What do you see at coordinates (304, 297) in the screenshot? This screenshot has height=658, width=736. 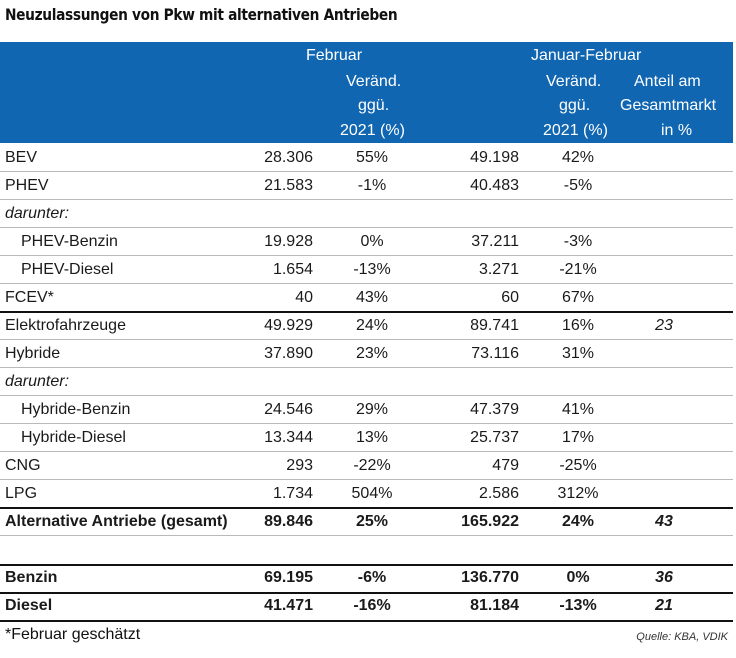 I see `cell-feb-count: 40` at bounding box center [304, 297].